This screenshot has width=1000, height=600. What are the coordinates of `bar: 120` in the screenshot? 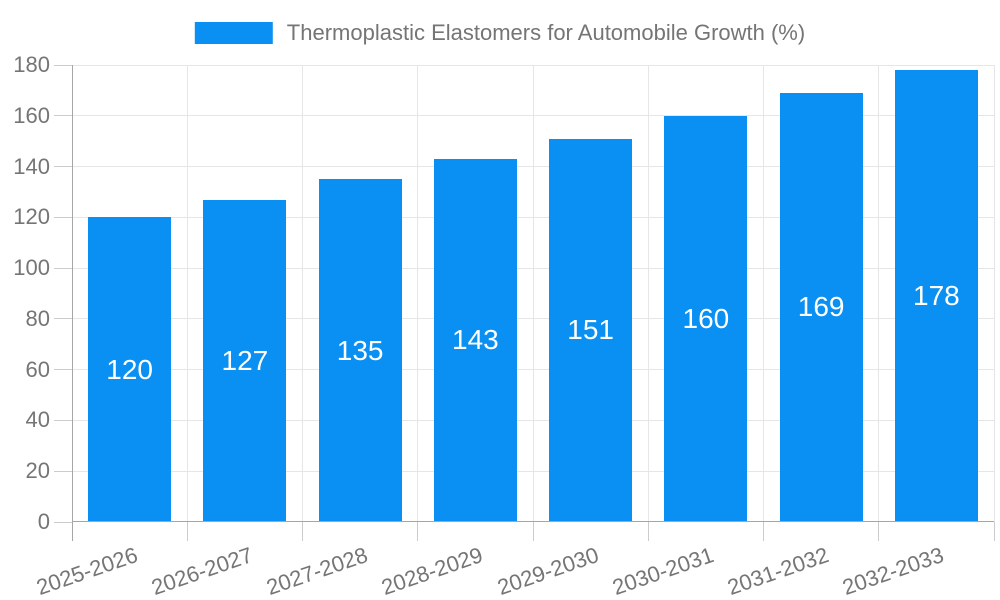 It's located at (130, 369).